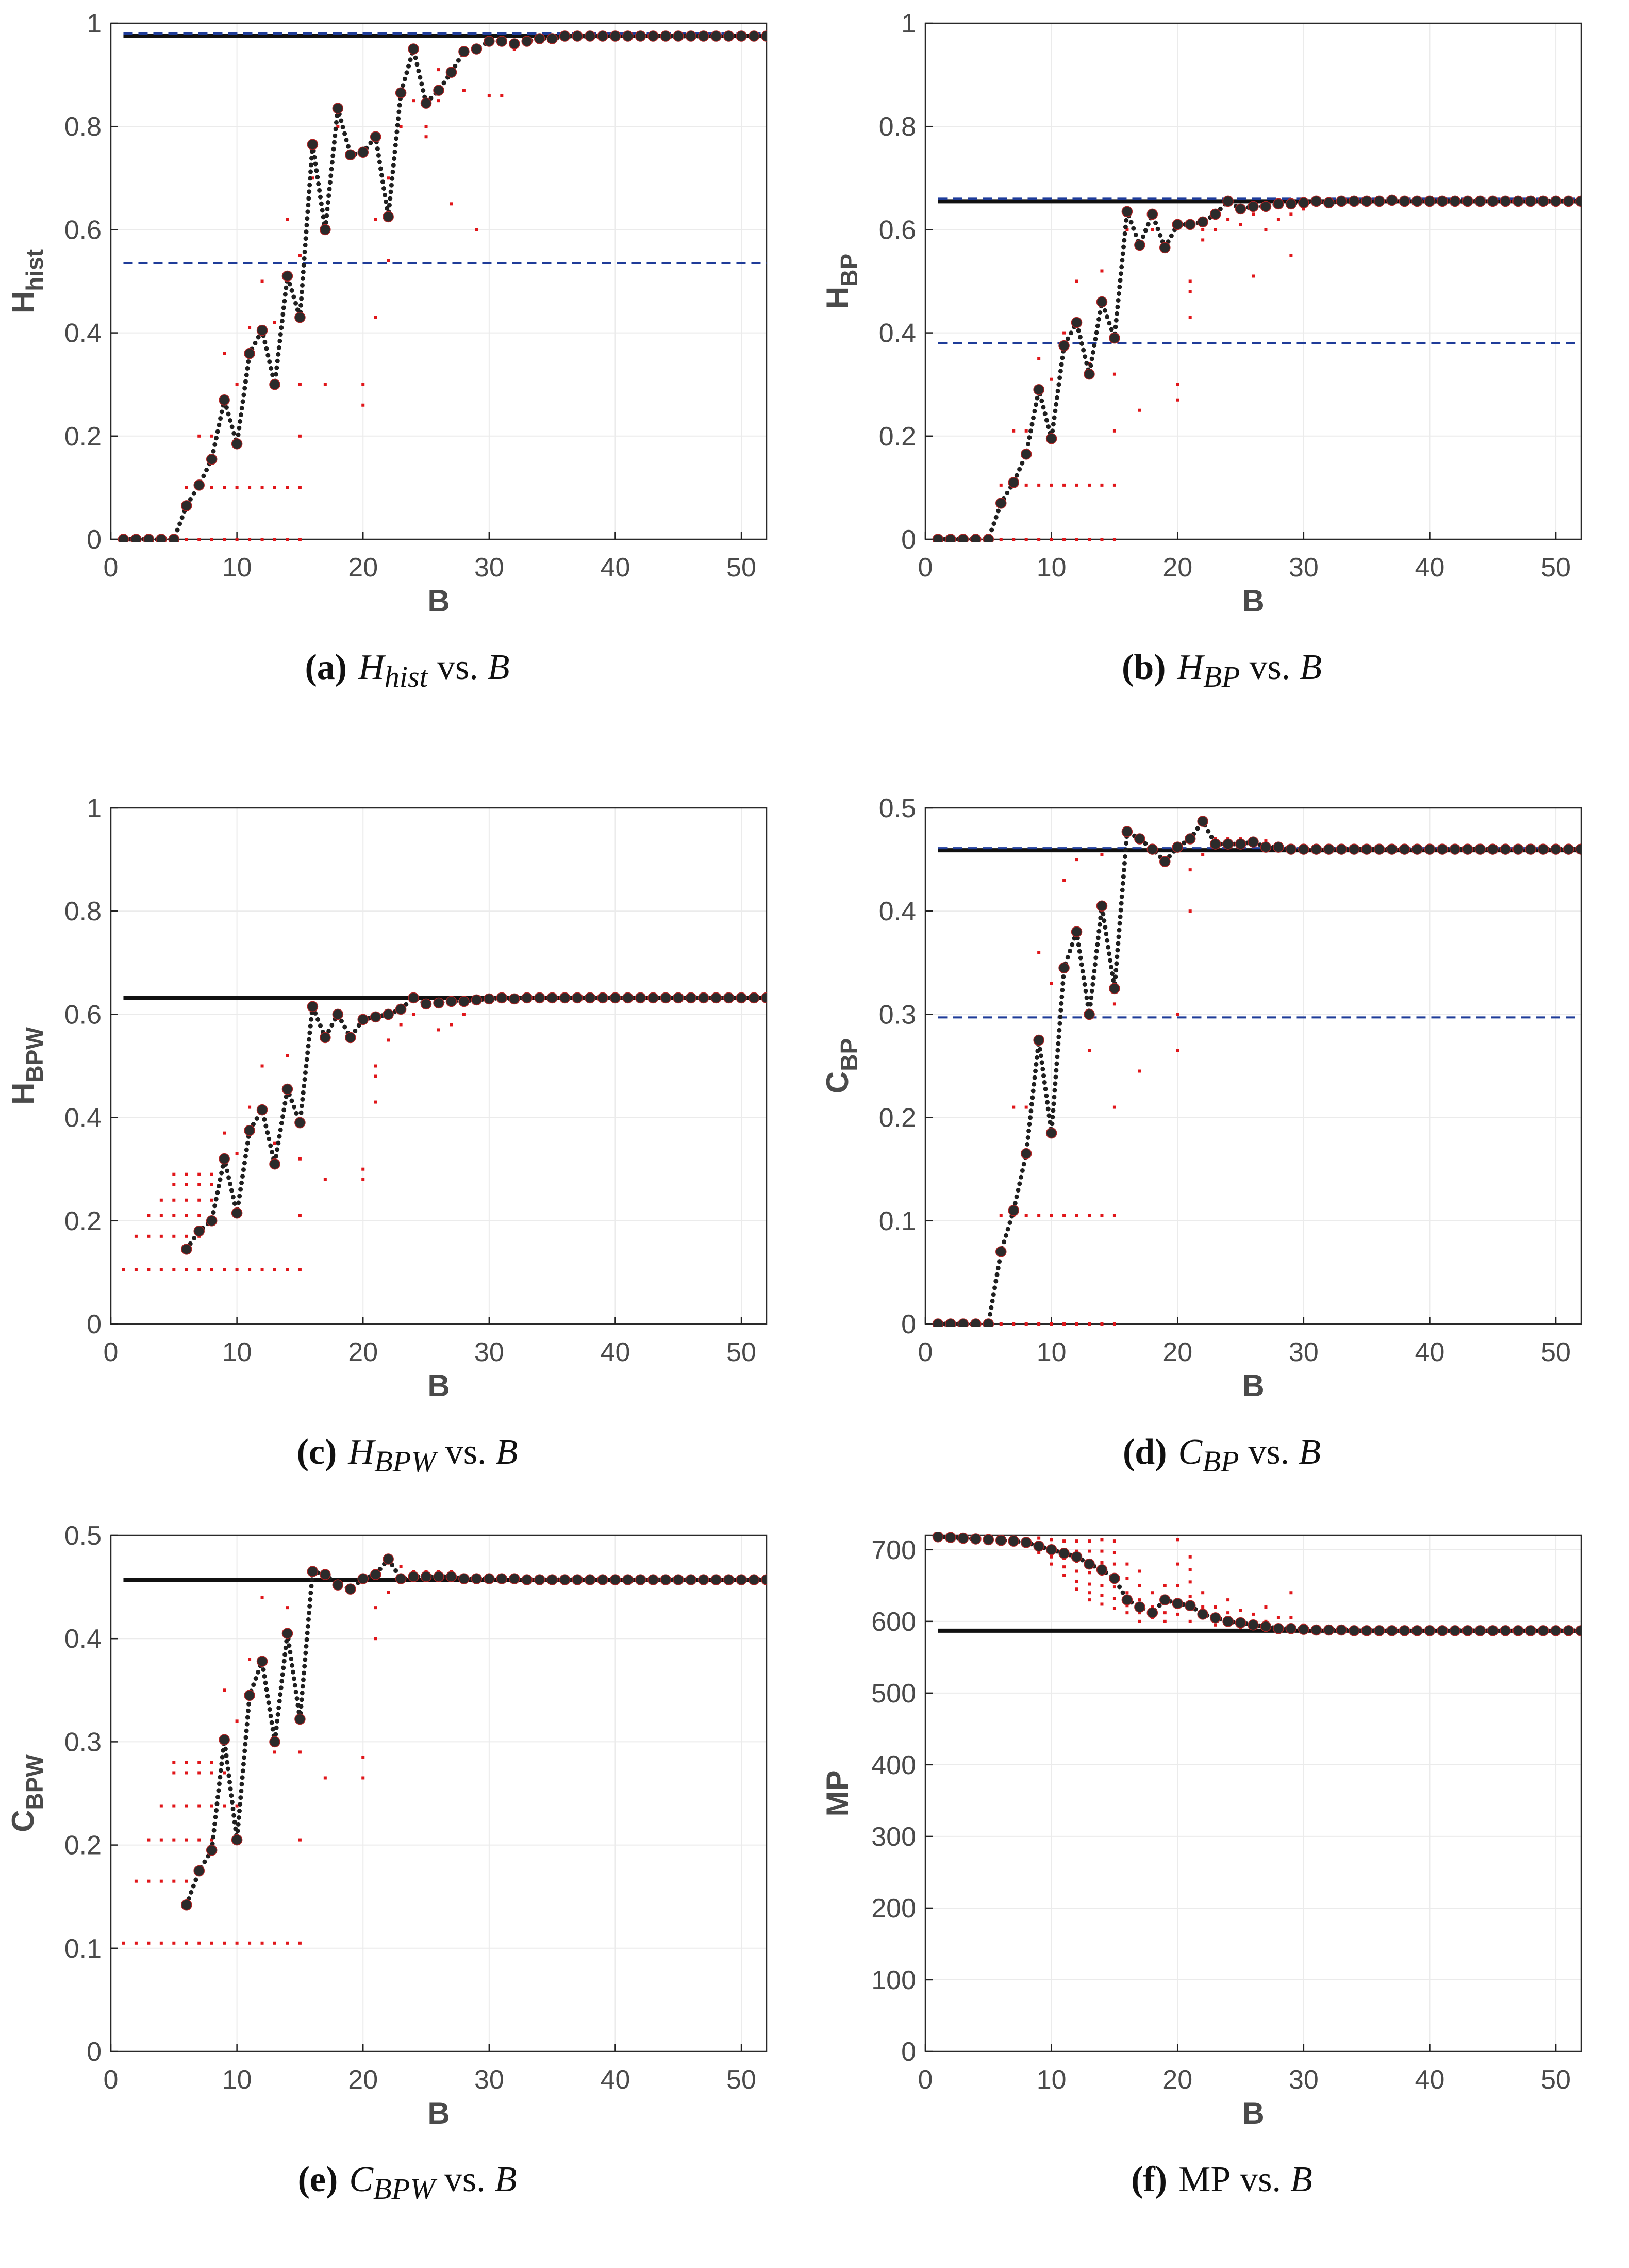 This screenshot has height=2268, width=1629. I want to click on mean-line, so click(475, 1731).